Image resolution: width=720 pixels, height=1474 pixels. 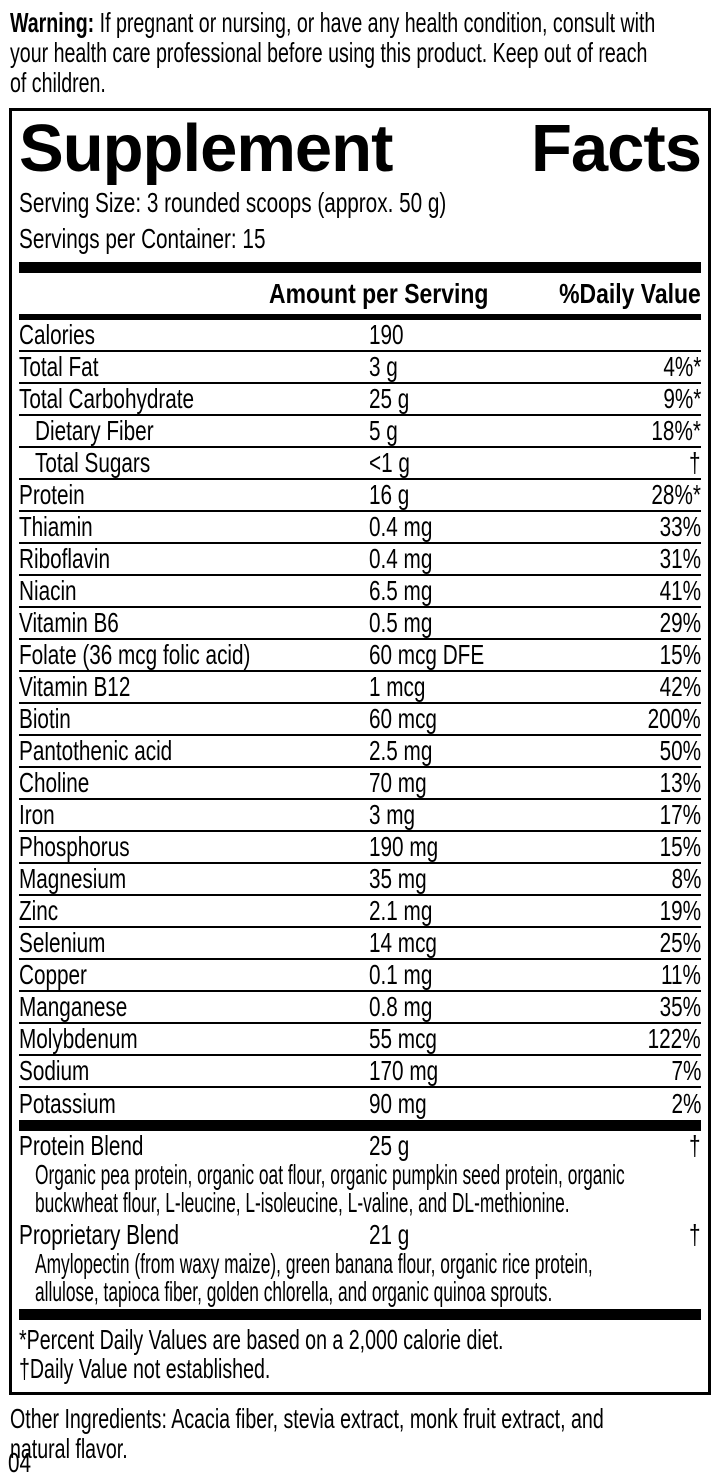 I want to click on nutrient-amount-cell: 60 mcg DFE, so click(x=507, y=655).